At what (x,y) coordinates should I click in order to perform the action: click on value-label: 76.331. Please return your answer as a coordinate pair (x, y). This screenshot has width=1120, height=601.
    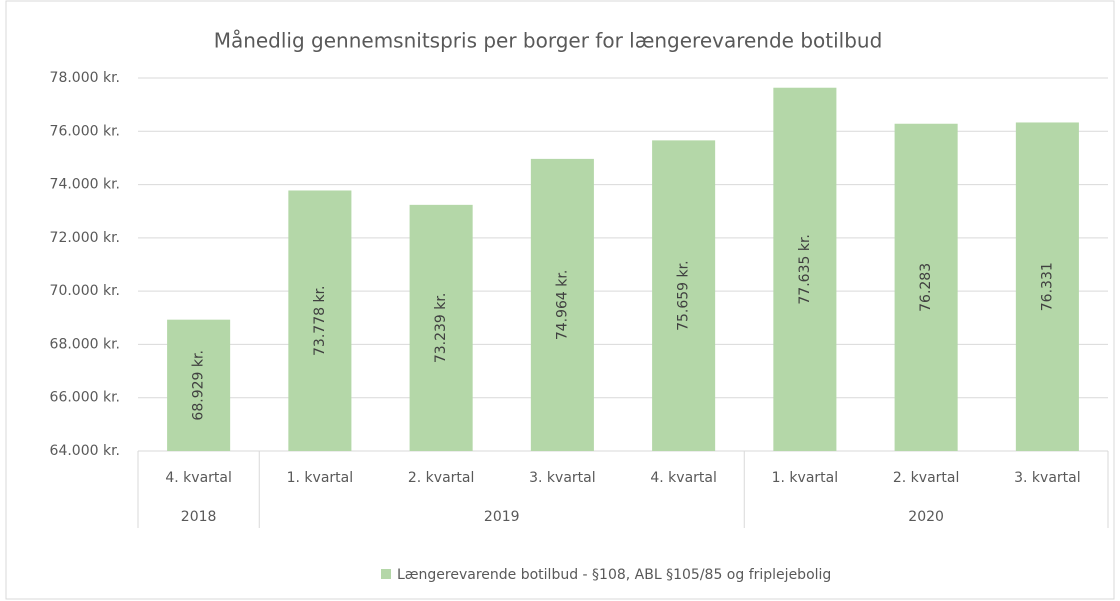
    Looking at the image, I should click on (1047, 286).